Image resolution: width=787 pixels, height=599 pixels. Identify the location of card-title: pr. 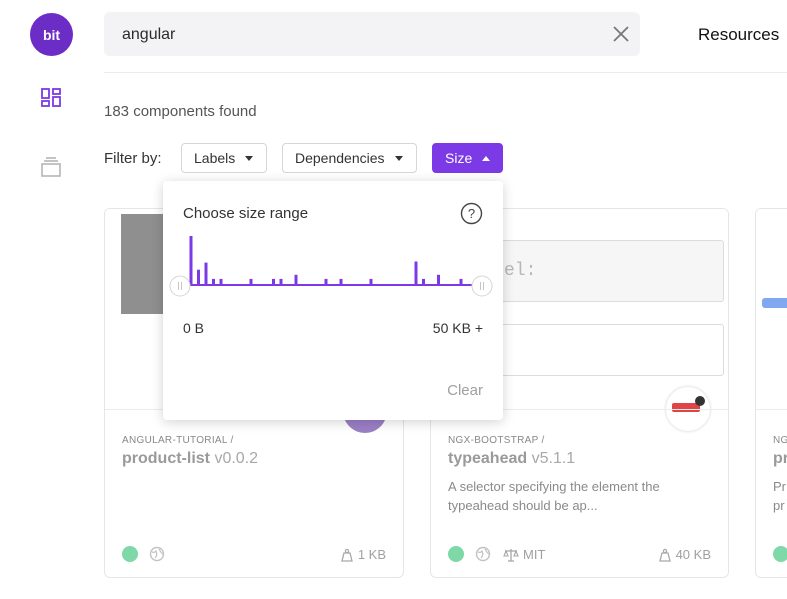
(780, 459).